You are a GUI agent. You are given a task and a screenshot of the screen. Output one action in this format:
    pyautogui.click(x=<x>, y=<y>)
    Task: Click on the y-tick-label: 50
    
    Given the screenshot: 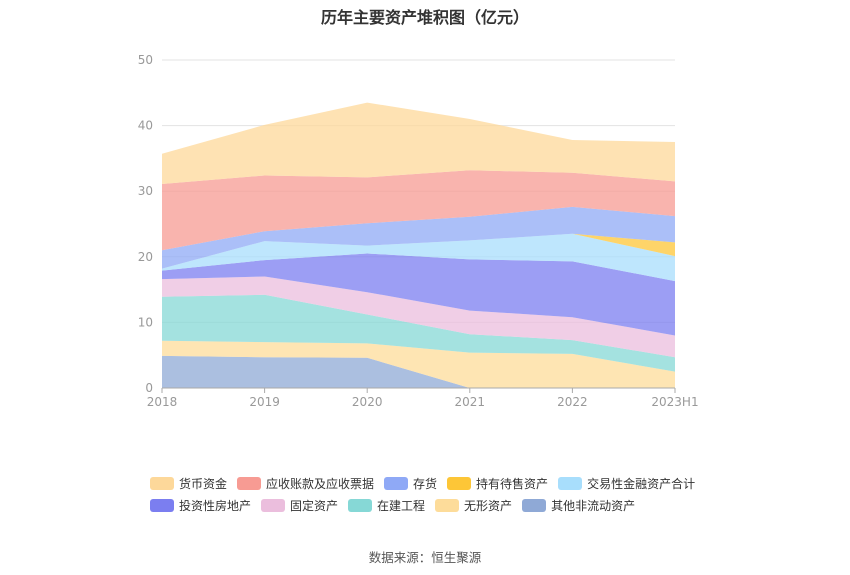 What is the action you would take?
    pyautogui.click(x=145, y=60)
    